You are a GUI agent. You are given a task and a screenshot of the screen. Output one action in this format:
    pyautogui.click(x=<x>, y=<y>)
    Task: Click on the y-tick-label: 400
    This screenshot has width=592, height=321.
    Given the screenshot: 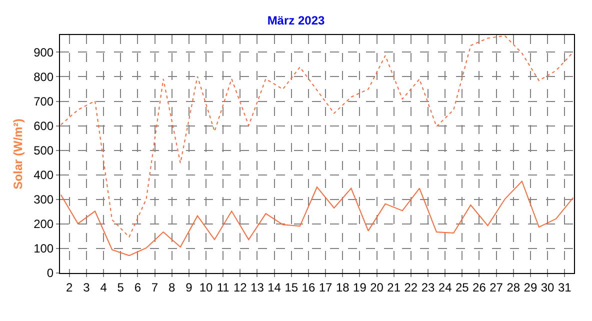 What is the action you would take?
    pyautogui.click(x=44, y=175)
    